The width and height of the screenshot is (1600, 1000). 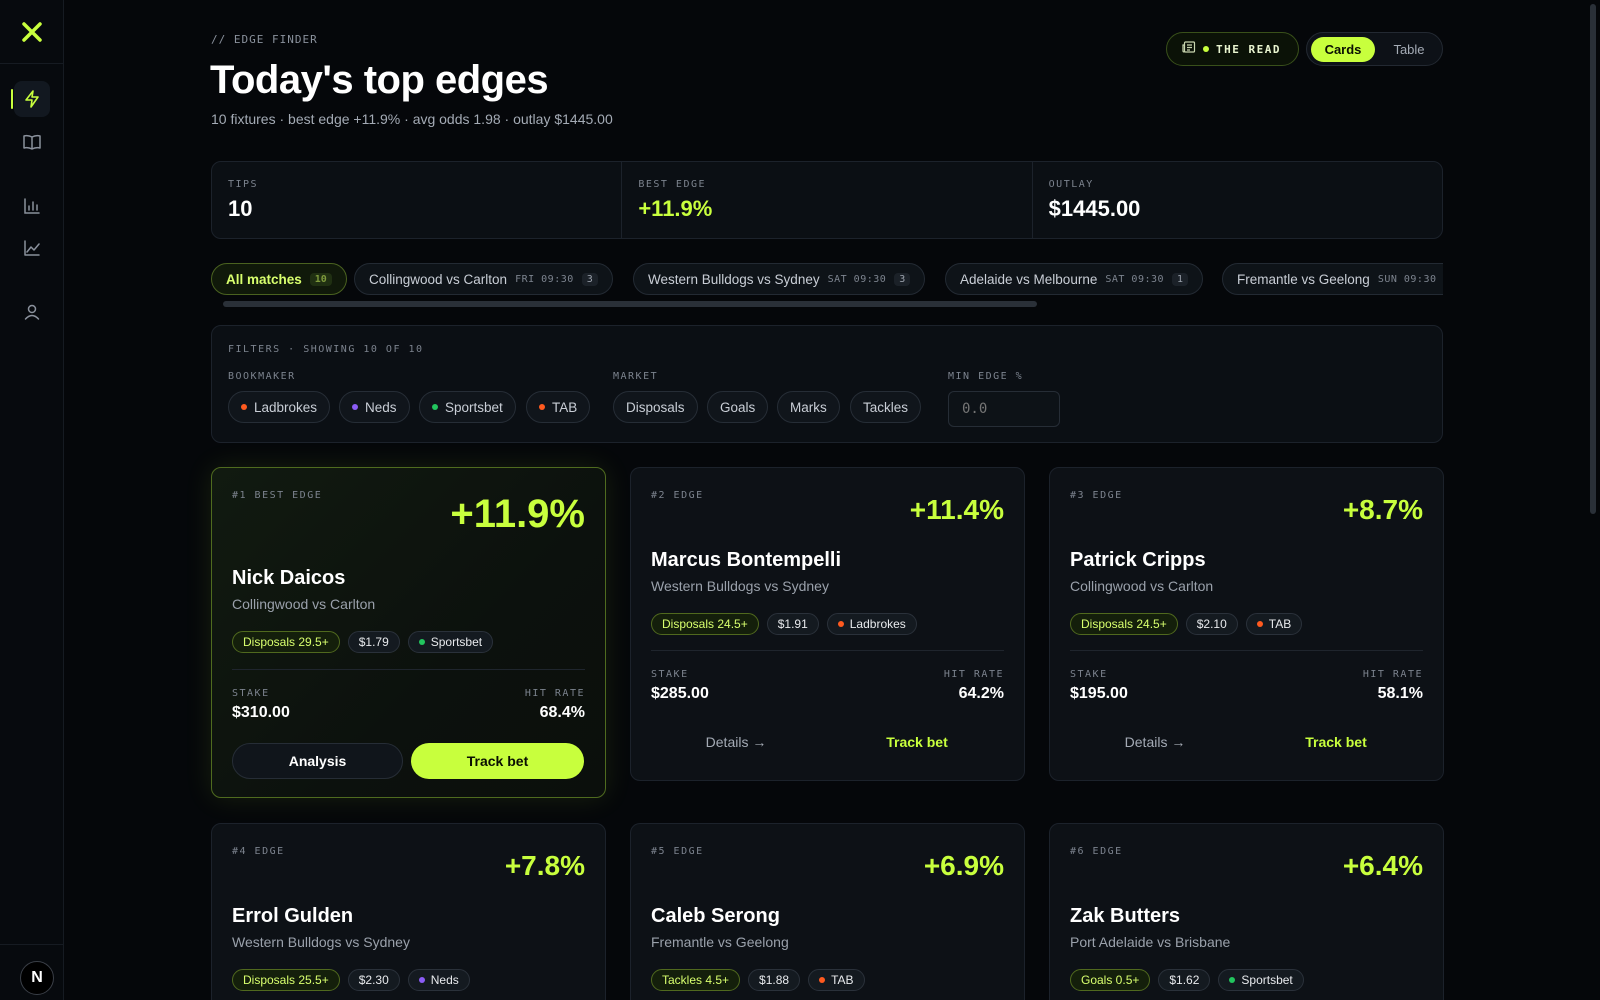 I want to click on bookmaker-name: Neds, so click(x=444, y=980).